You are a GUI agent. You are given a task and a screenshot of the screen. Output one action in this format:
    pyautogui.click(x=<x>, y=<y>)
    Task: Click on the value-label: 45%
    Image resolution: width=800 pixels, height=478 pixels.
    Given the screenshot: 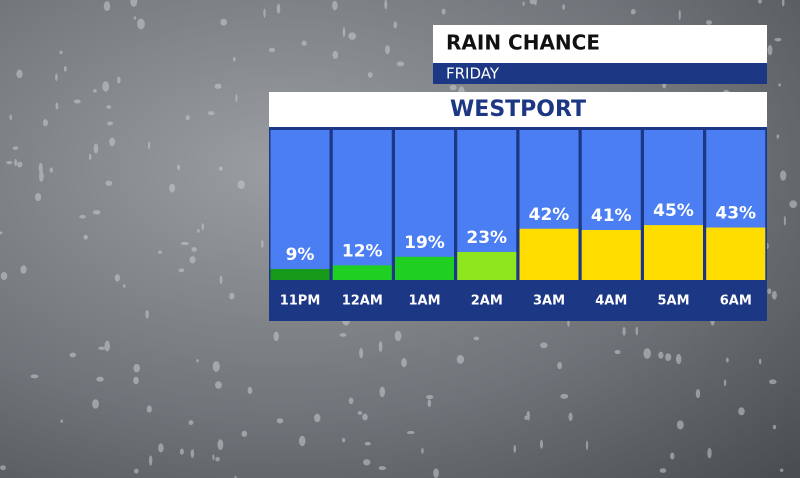 What is the action you would take?
    pyautogui.click(x=673, y=211)
    